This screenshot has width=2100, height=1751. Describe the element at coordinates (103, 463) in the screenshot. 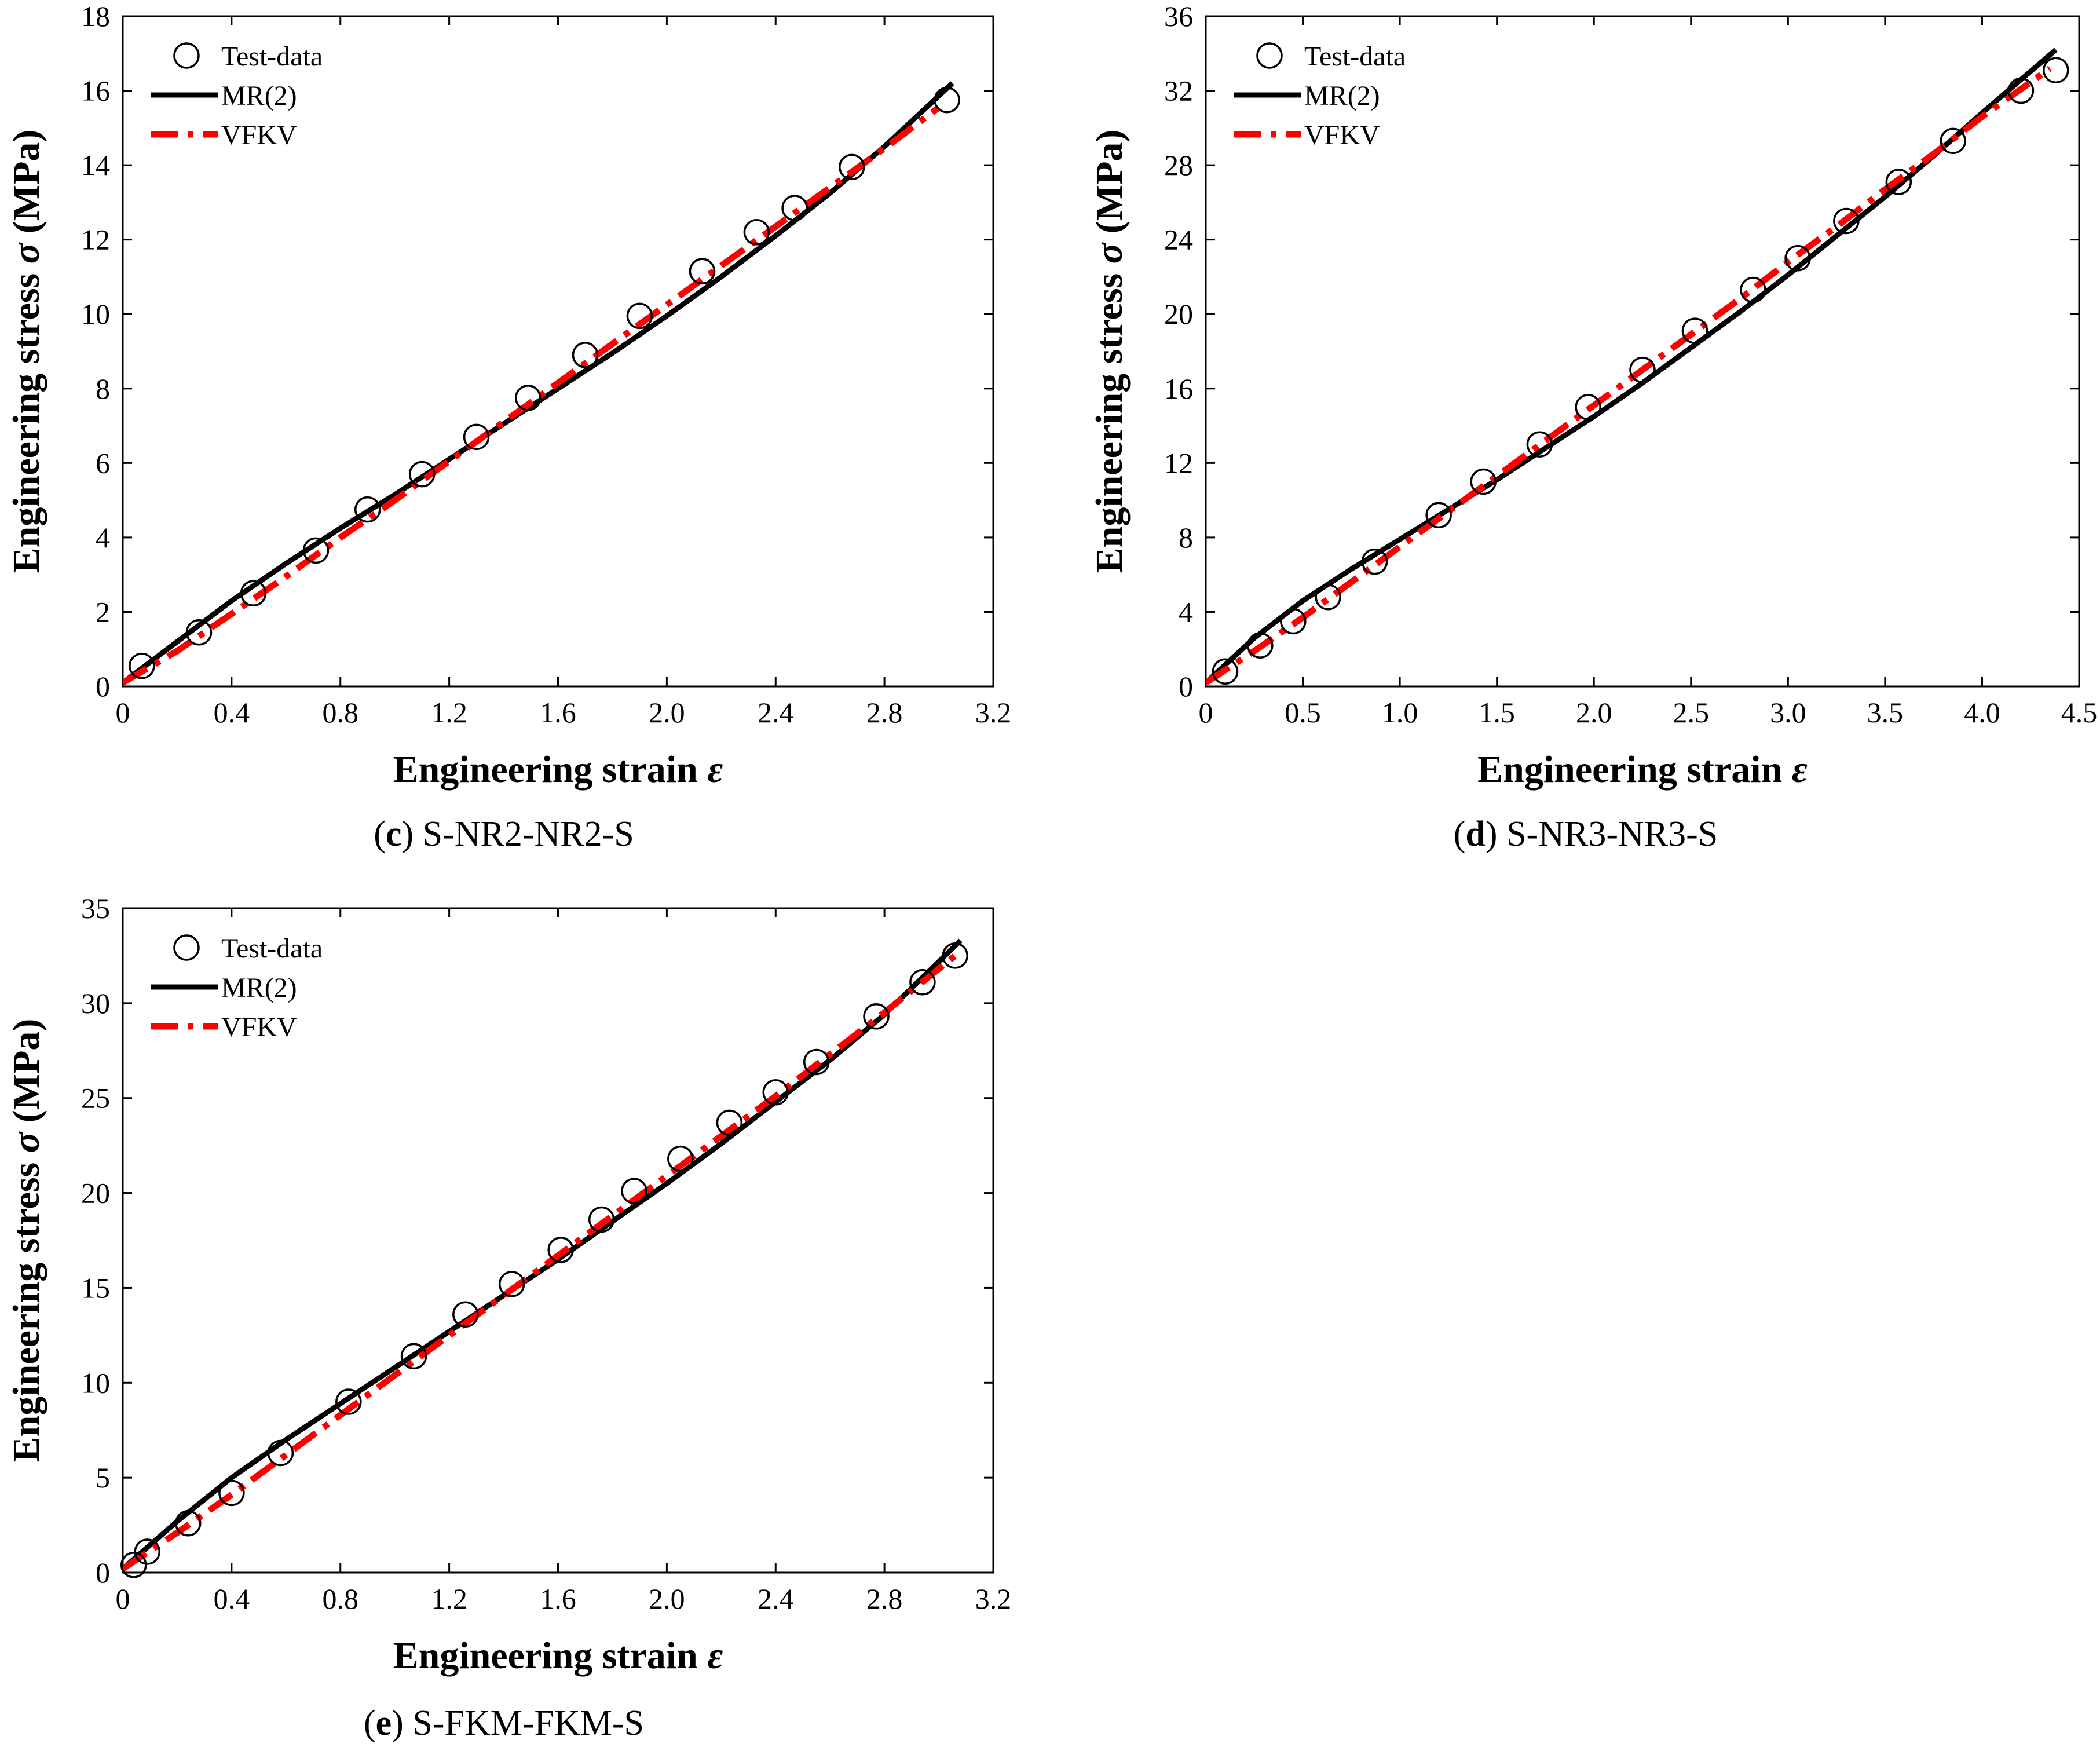

I see `y-tick-label: 6` at that location.